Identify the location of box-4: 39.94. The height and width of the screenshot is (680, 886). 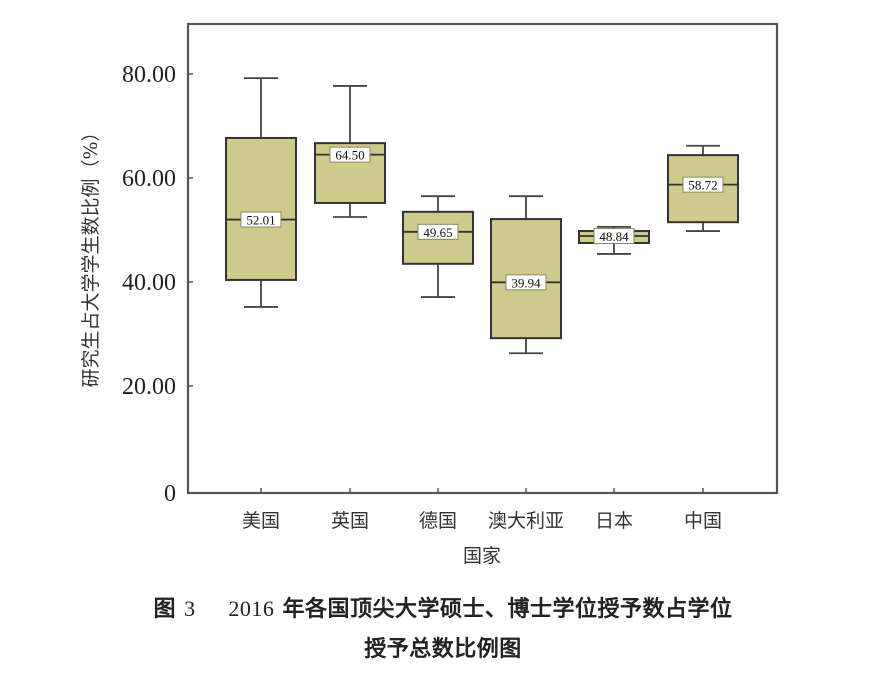
(526, 275).